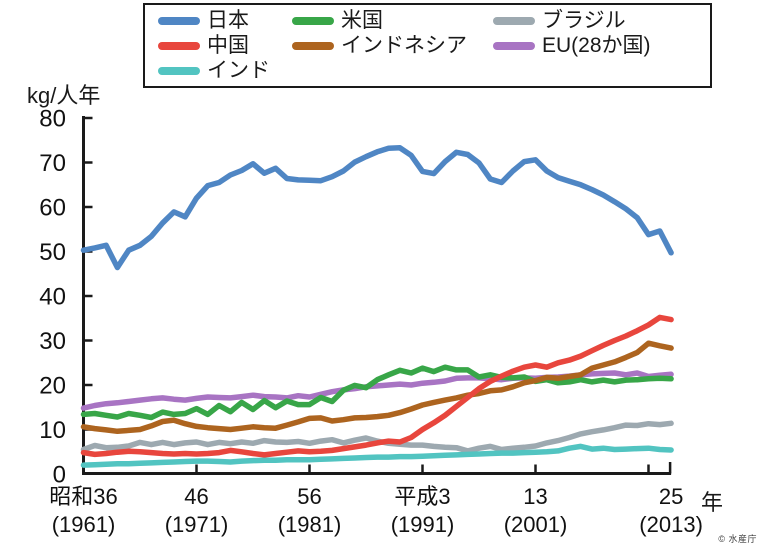  What do you see at coordinates (52, 163) in the screenshot?
I see `y-tick-label-70: 70` at bounding box center [52, 163].